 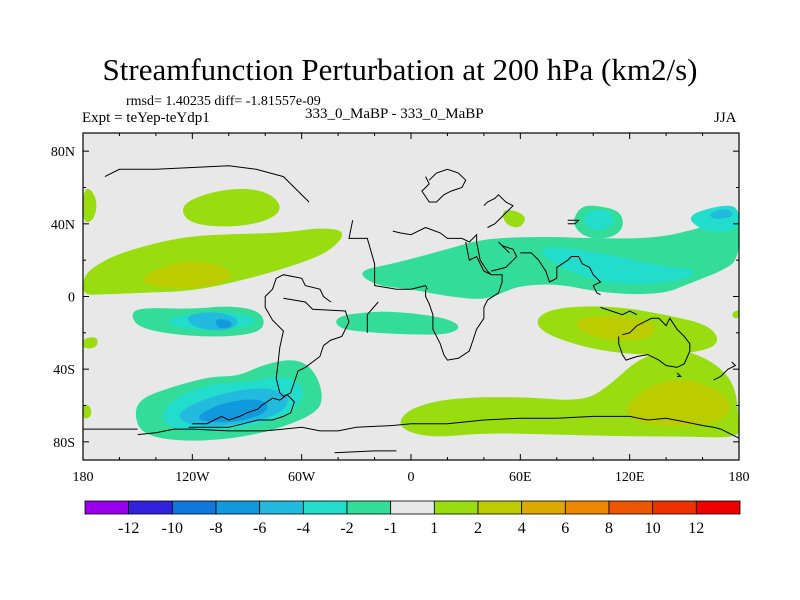 I want to click on colorbar-label: -4, so click(x=303, y=528).